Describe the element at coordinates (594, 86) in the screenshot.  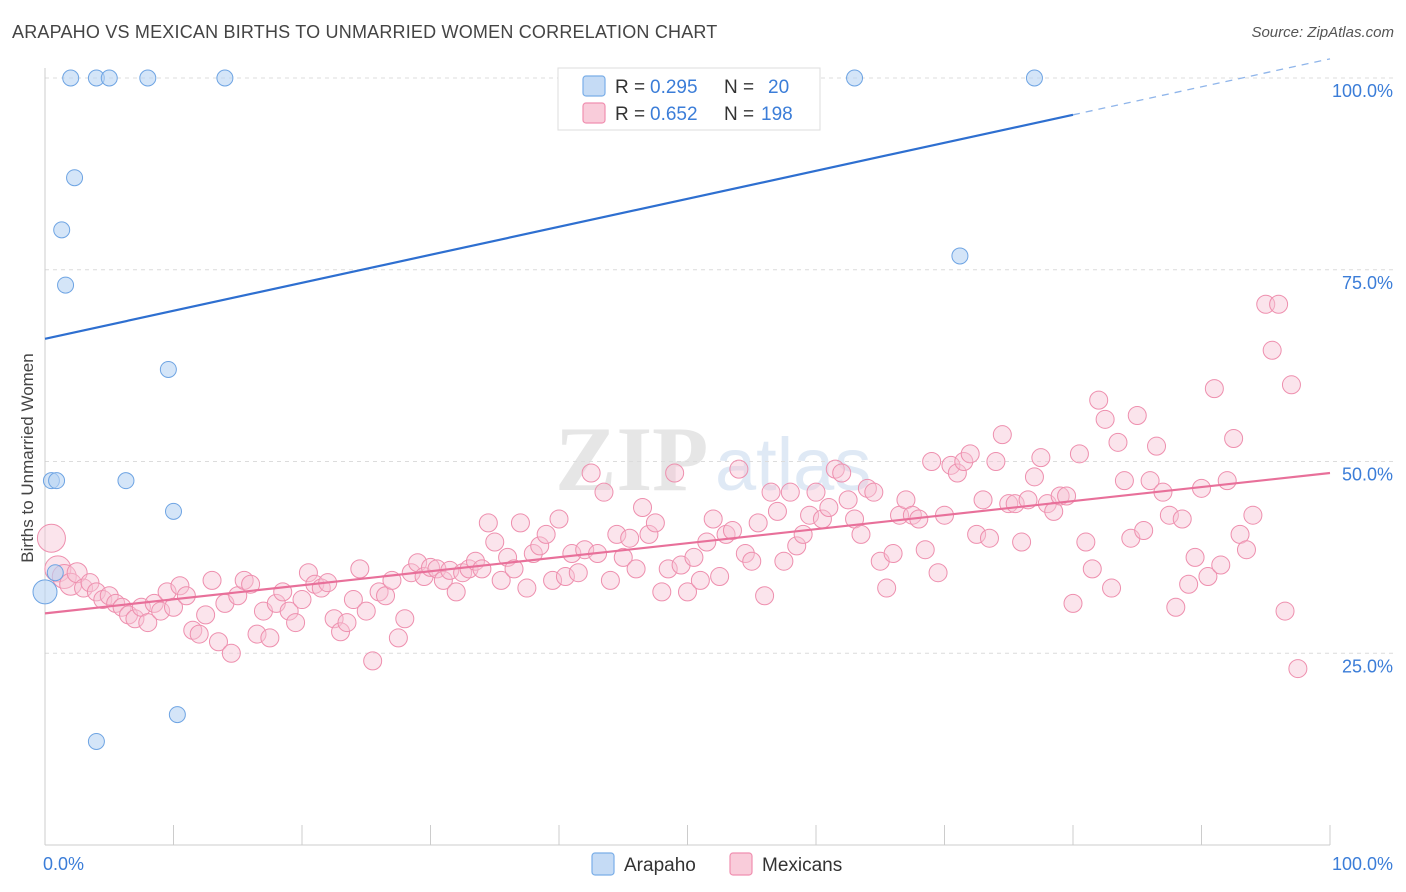
I see `stats-swatch-arapaho` at that location.